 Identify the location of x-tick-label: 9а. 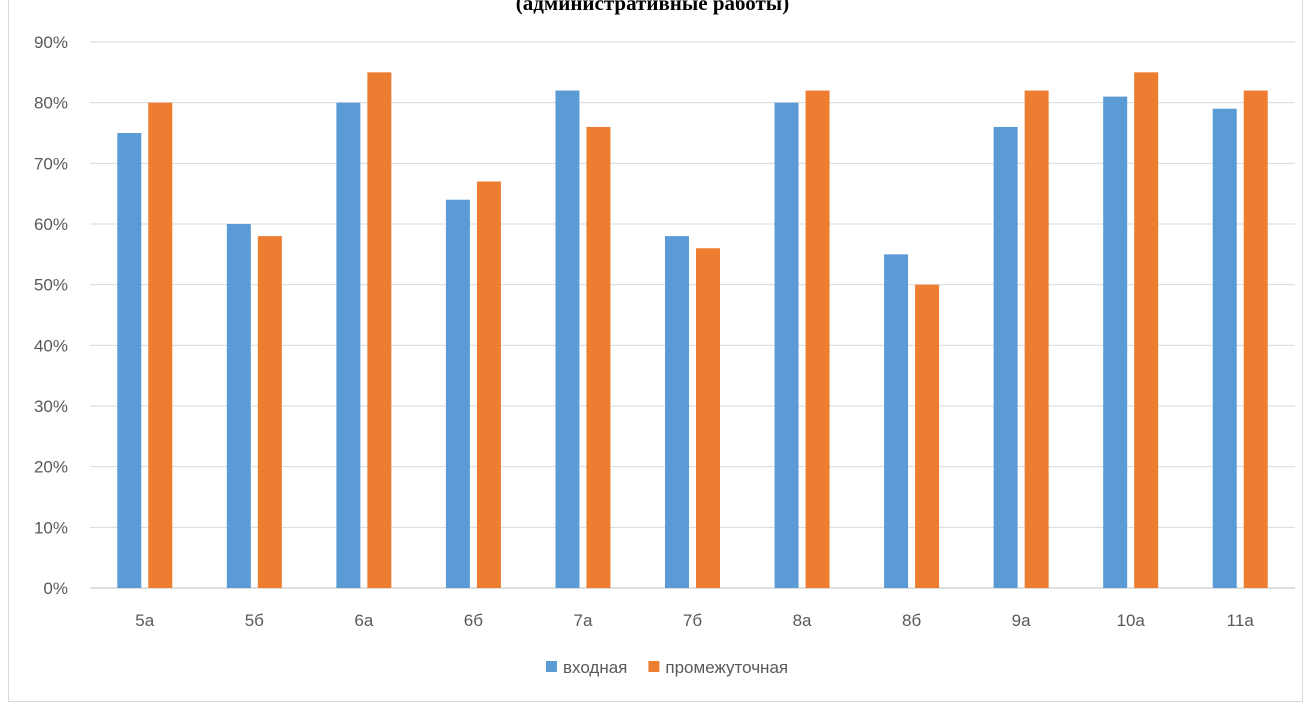
(1021, 620).